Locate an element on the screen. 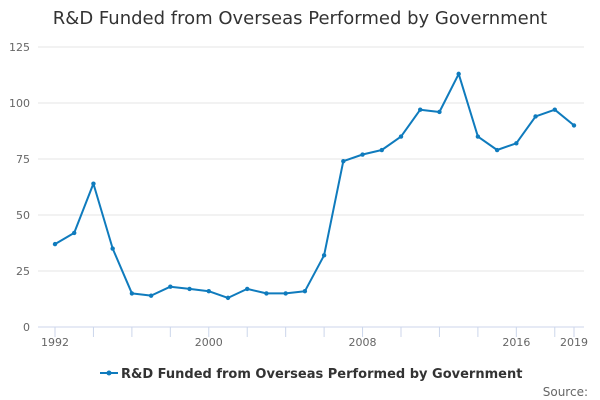 The height and width of the screenshot is (400, 600). y-axis-ticks: 0 25 50 75 100 125 is located at coordinates (19, 187).